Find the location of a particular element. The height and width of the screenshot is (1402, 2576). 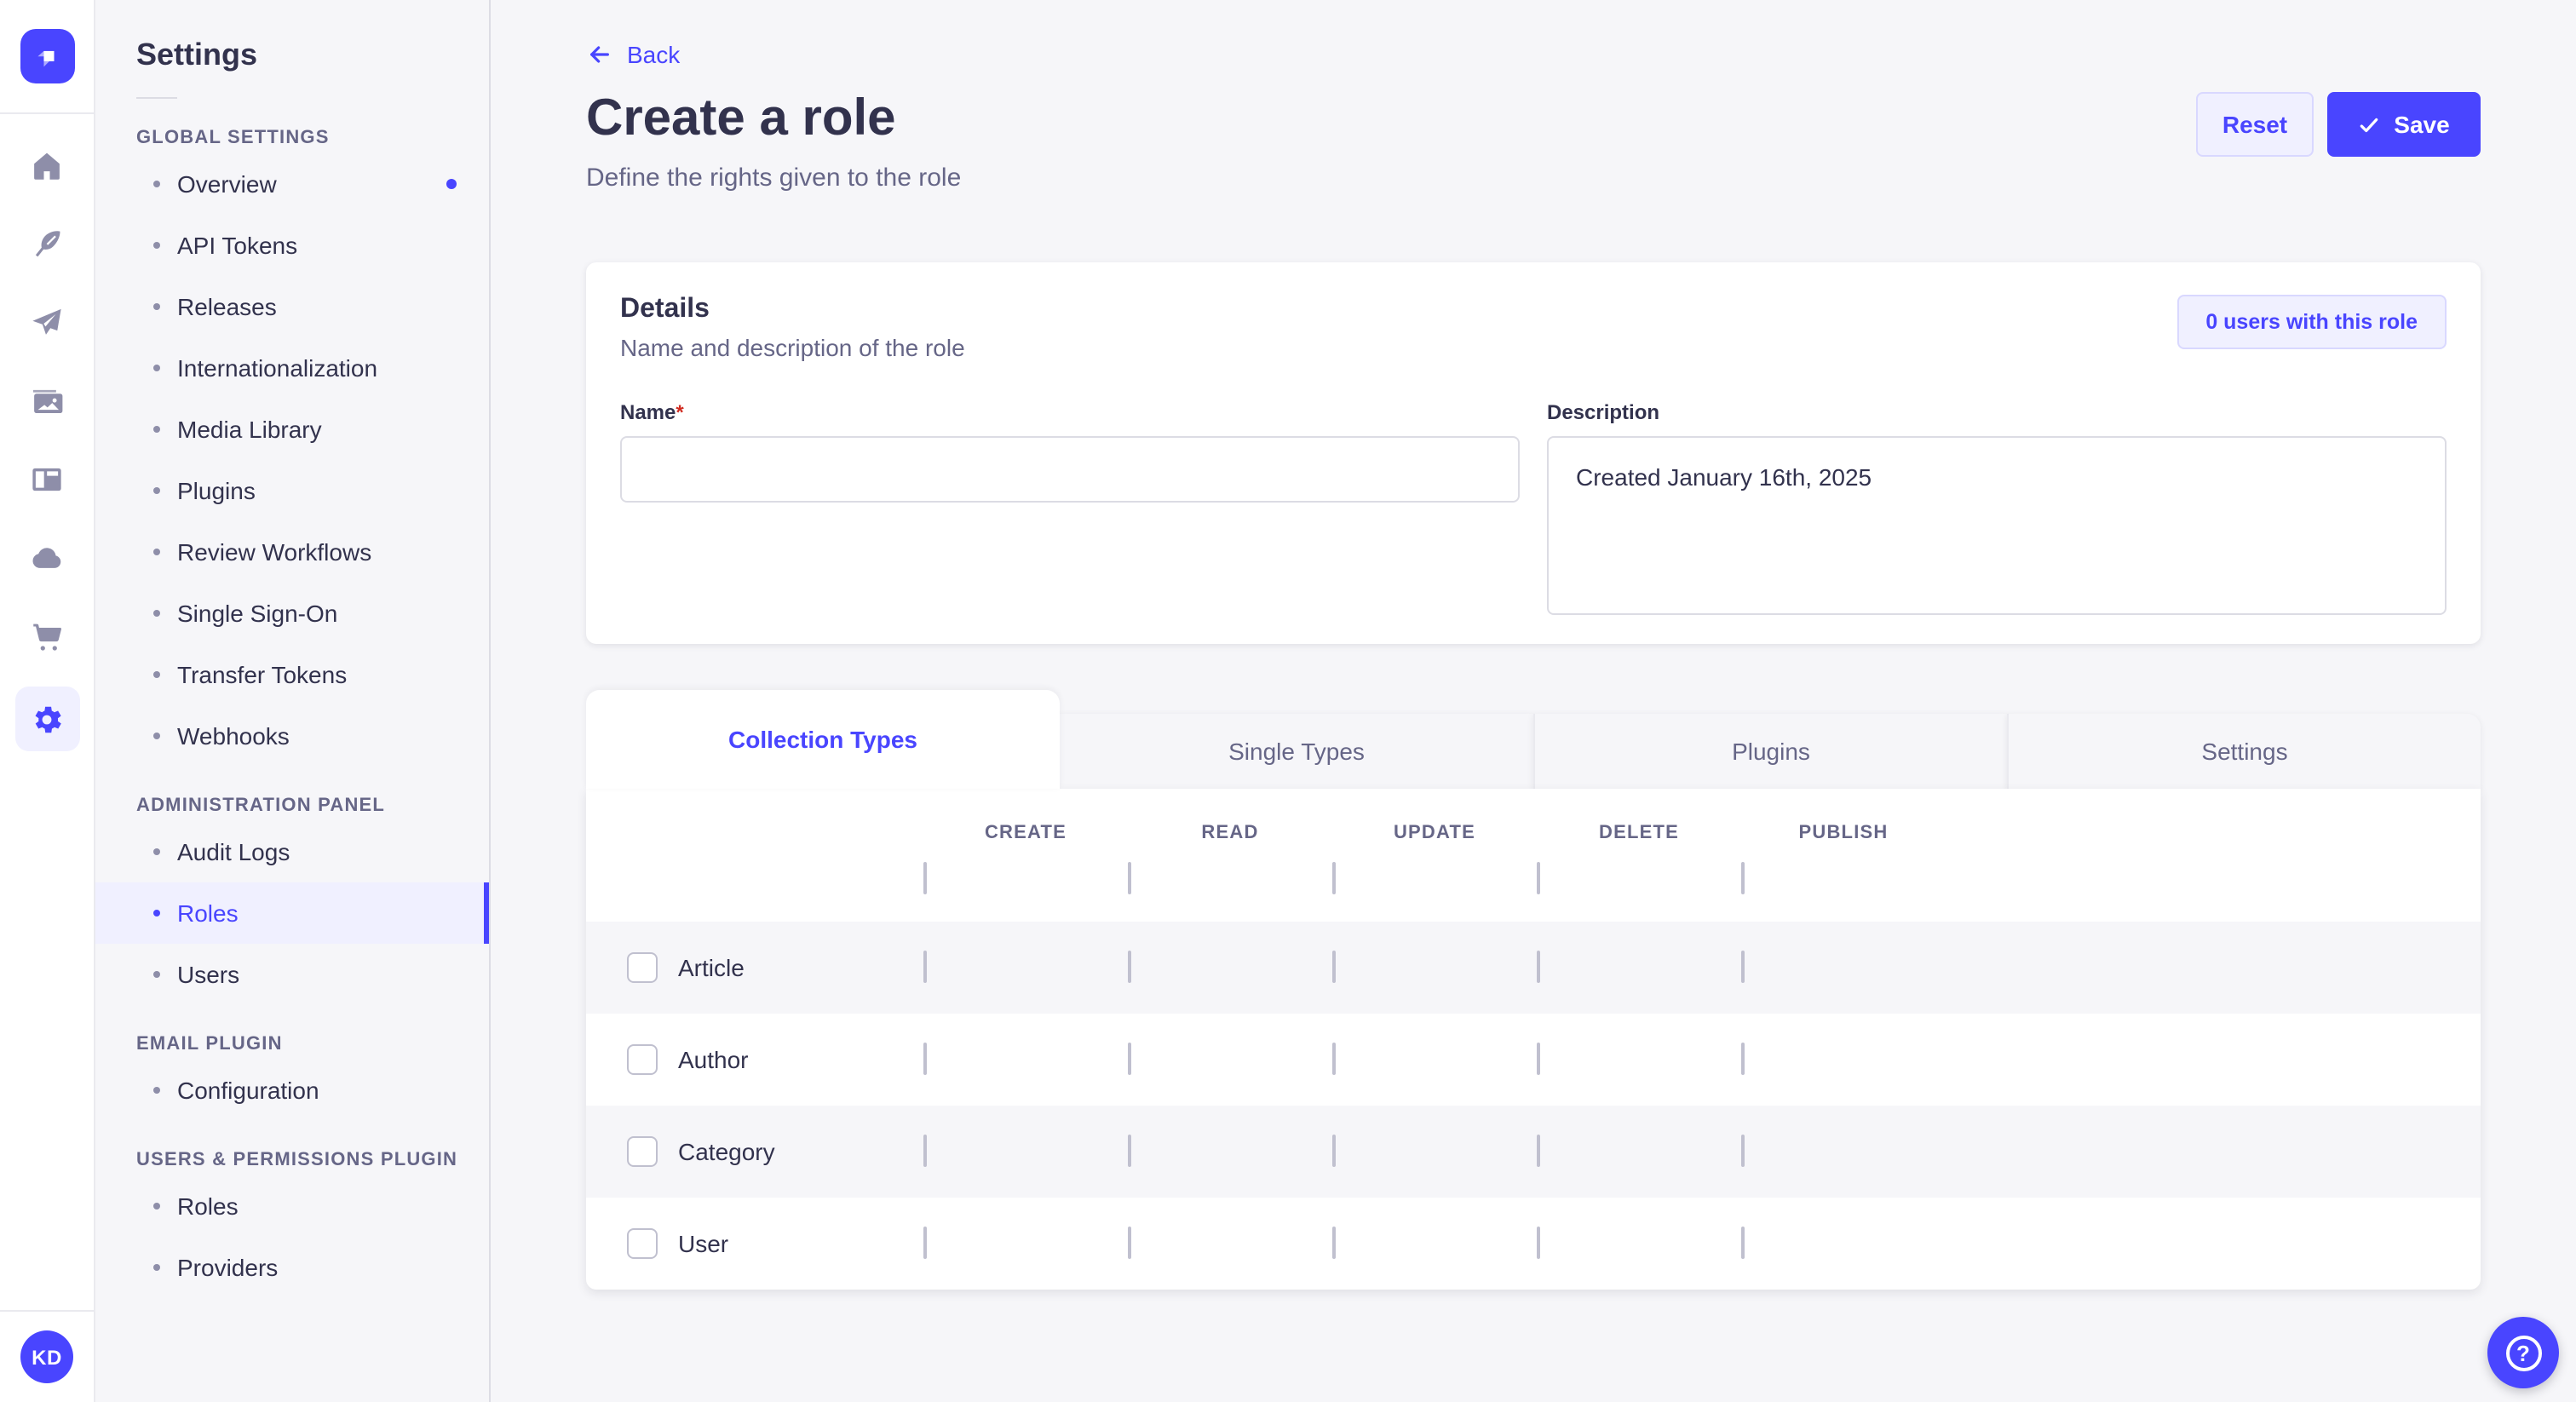

row-select-checkbox-author is located at coordinates (642, 1059).